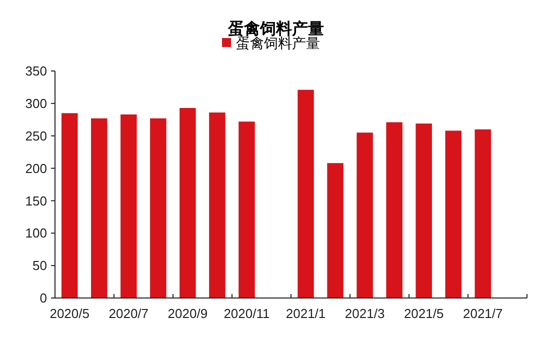  What do you see at coordinates (39, 266) in the screenshot?
I see `y-tick-label: 50` at bounding box center [39, 266].